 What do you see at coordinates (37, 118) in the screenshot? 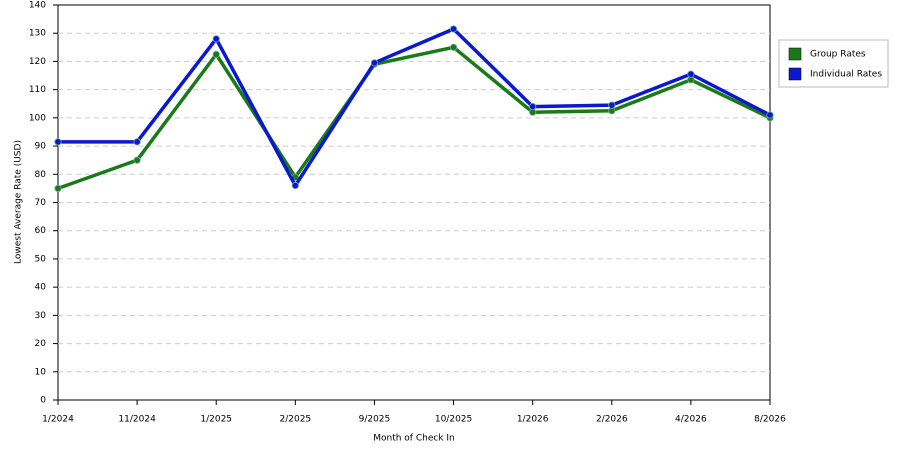
I see `y-tick-label: 100` at bounding box center [37, 118].